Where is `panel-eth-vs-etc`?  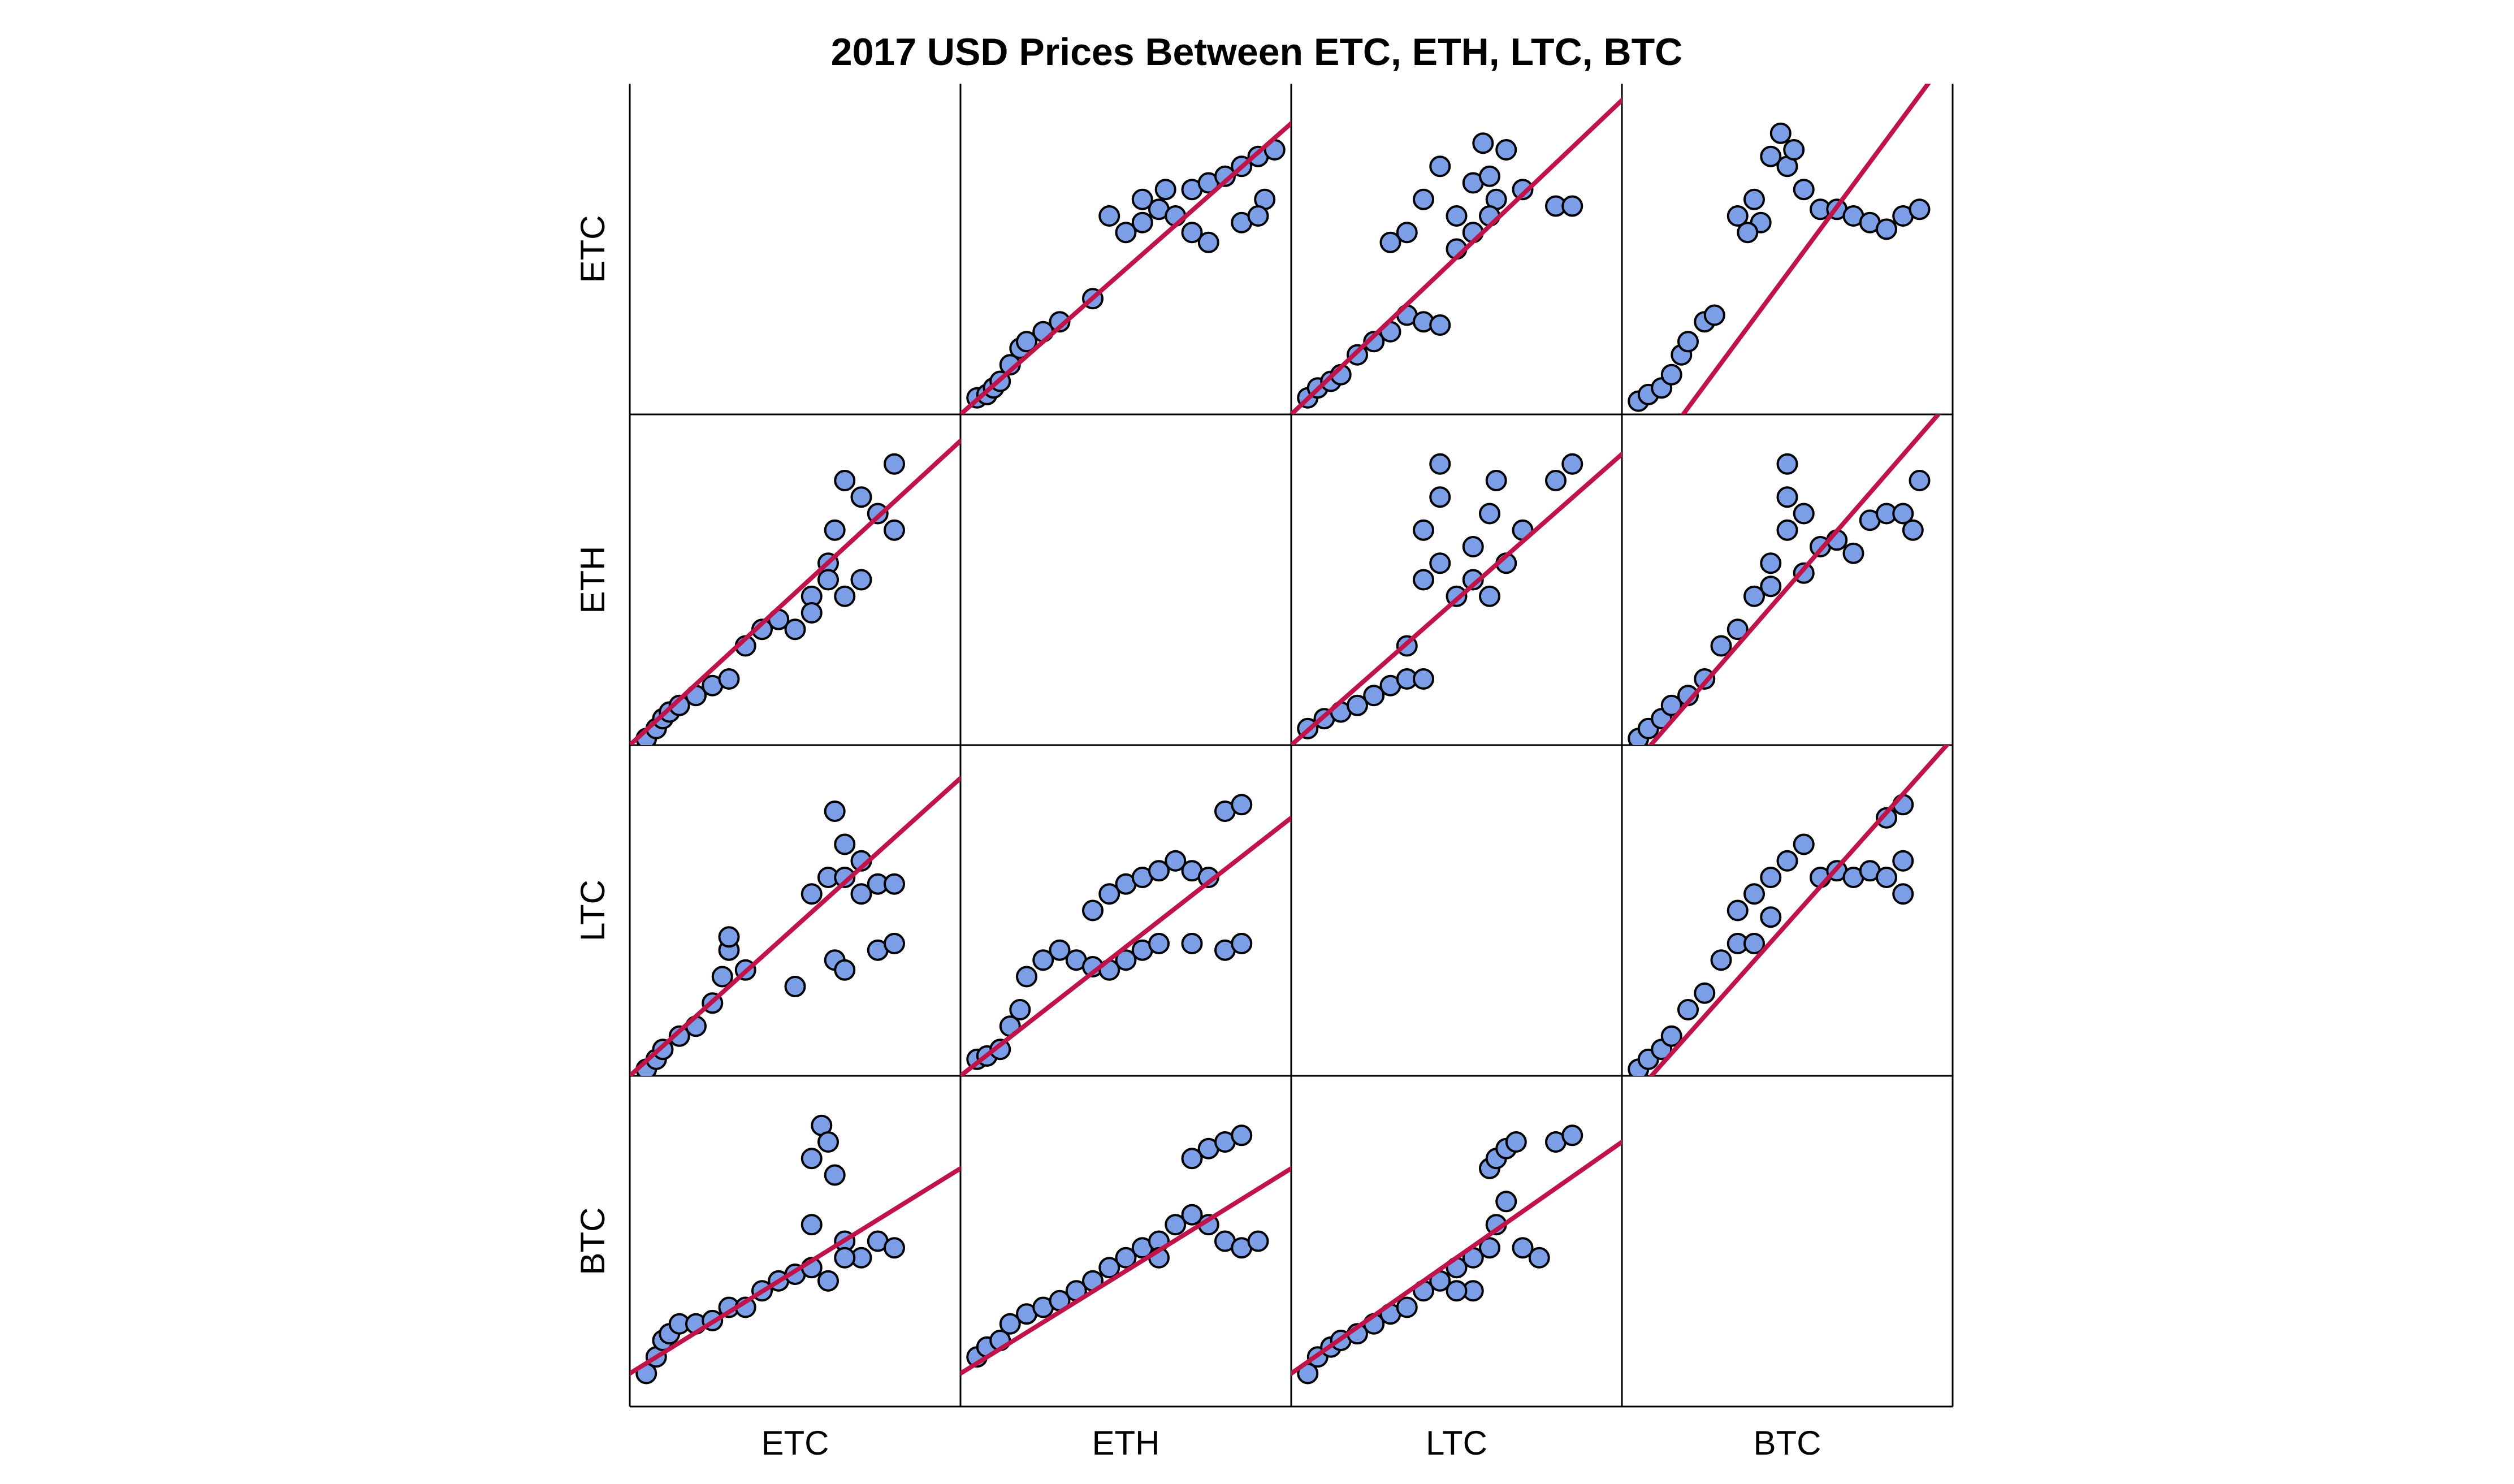 panel-eth-vs-etc is located at coordinates (795, 591).